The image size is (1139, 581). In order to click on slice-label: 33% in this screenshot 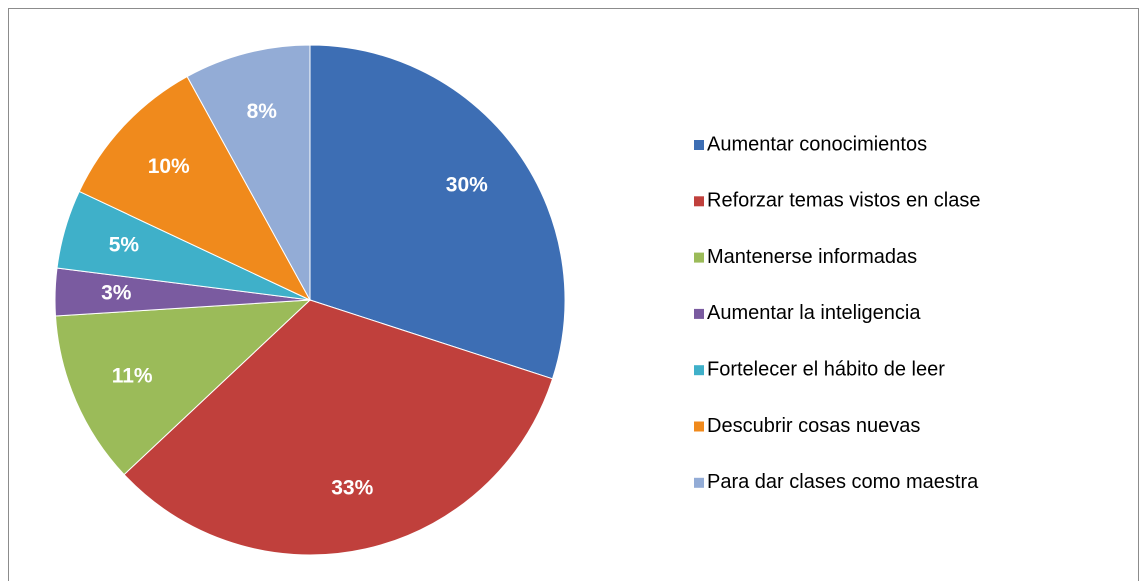, I will do `click(352, 488)`.